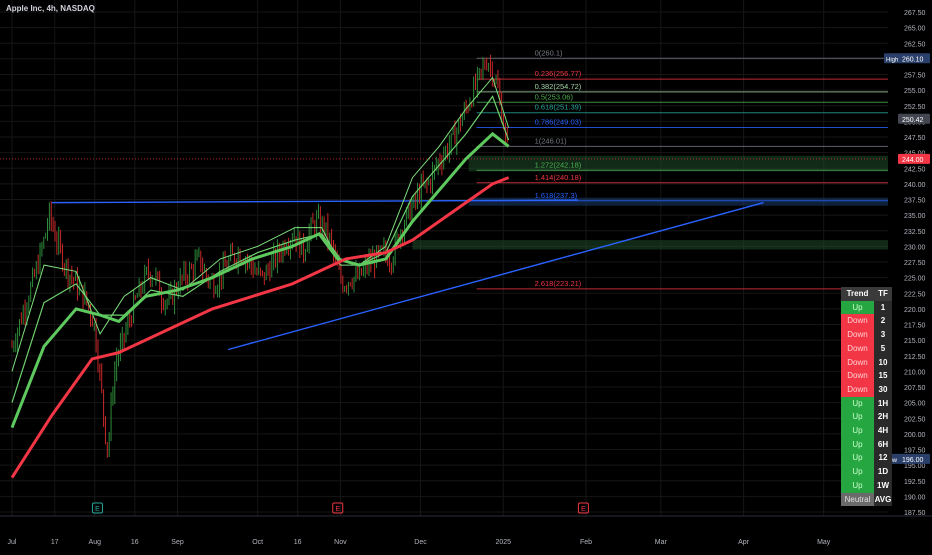 The image size is (932, 555). Describe the element at coordinates (915, 513) in the screenshot. I see `price-tick-label: 187.50` at that location.